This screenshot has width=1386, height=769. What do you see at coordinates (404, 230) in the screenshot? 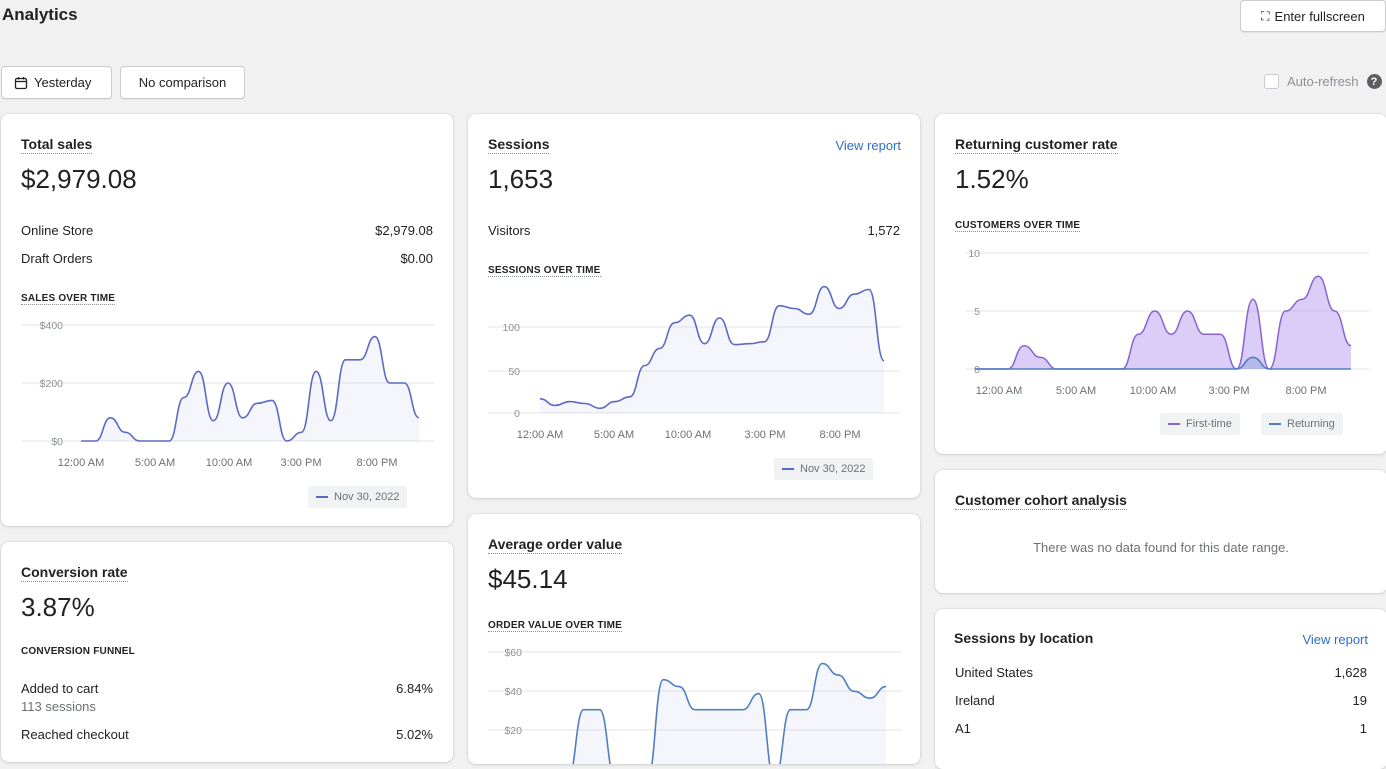
I see `row-value: $2,979.08` at bounding box center [404, 230].